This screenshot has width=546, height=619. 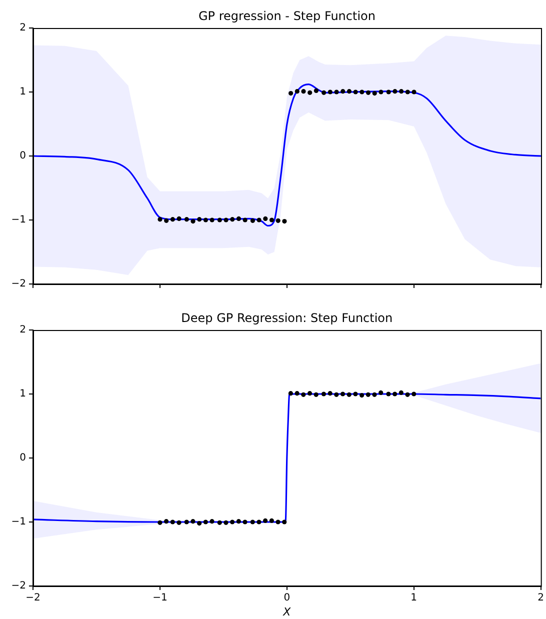 What do you see at coordinates (160, 598) in the screenshot?
I see `x-tick-label: −1` at bounding box center [160, 598].